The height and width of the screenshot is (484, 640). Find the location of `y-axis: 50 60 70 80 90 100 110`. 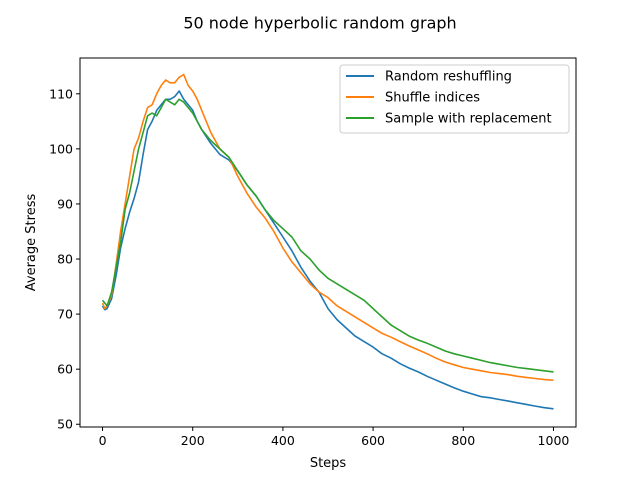

y-axis: 50 60 70 80 90 100 110 is located at coordinates (64, 259).